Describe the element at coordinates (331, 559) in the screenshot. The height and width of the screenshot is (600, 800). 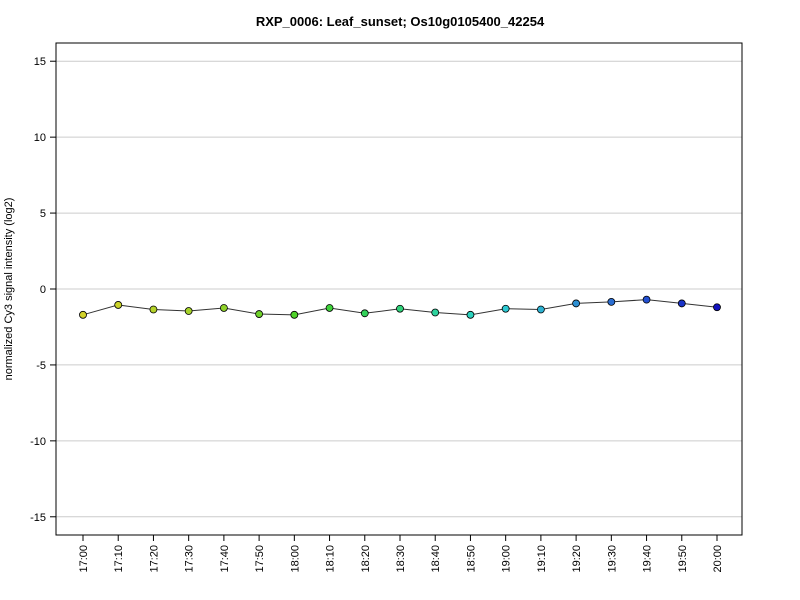
I see `x-tick-label: 18:10` at that location.